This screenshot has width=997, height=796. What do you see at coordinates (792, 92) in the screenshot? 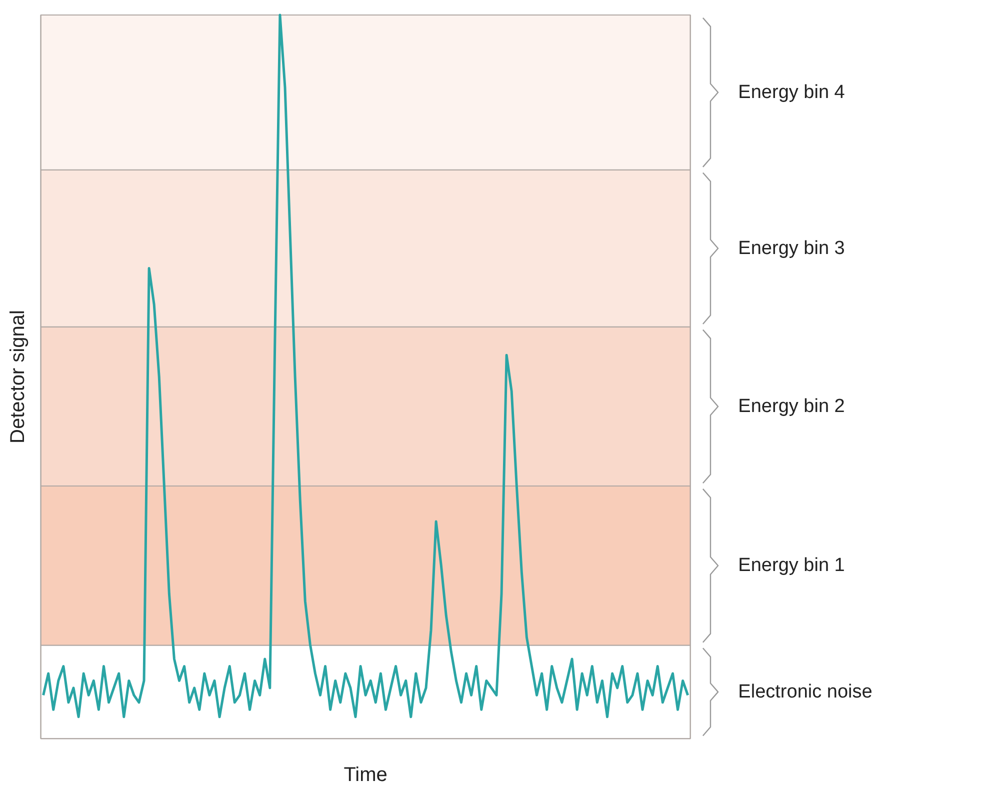
I see `band-label: Energy bin 4` at bounding box center [792, 92].